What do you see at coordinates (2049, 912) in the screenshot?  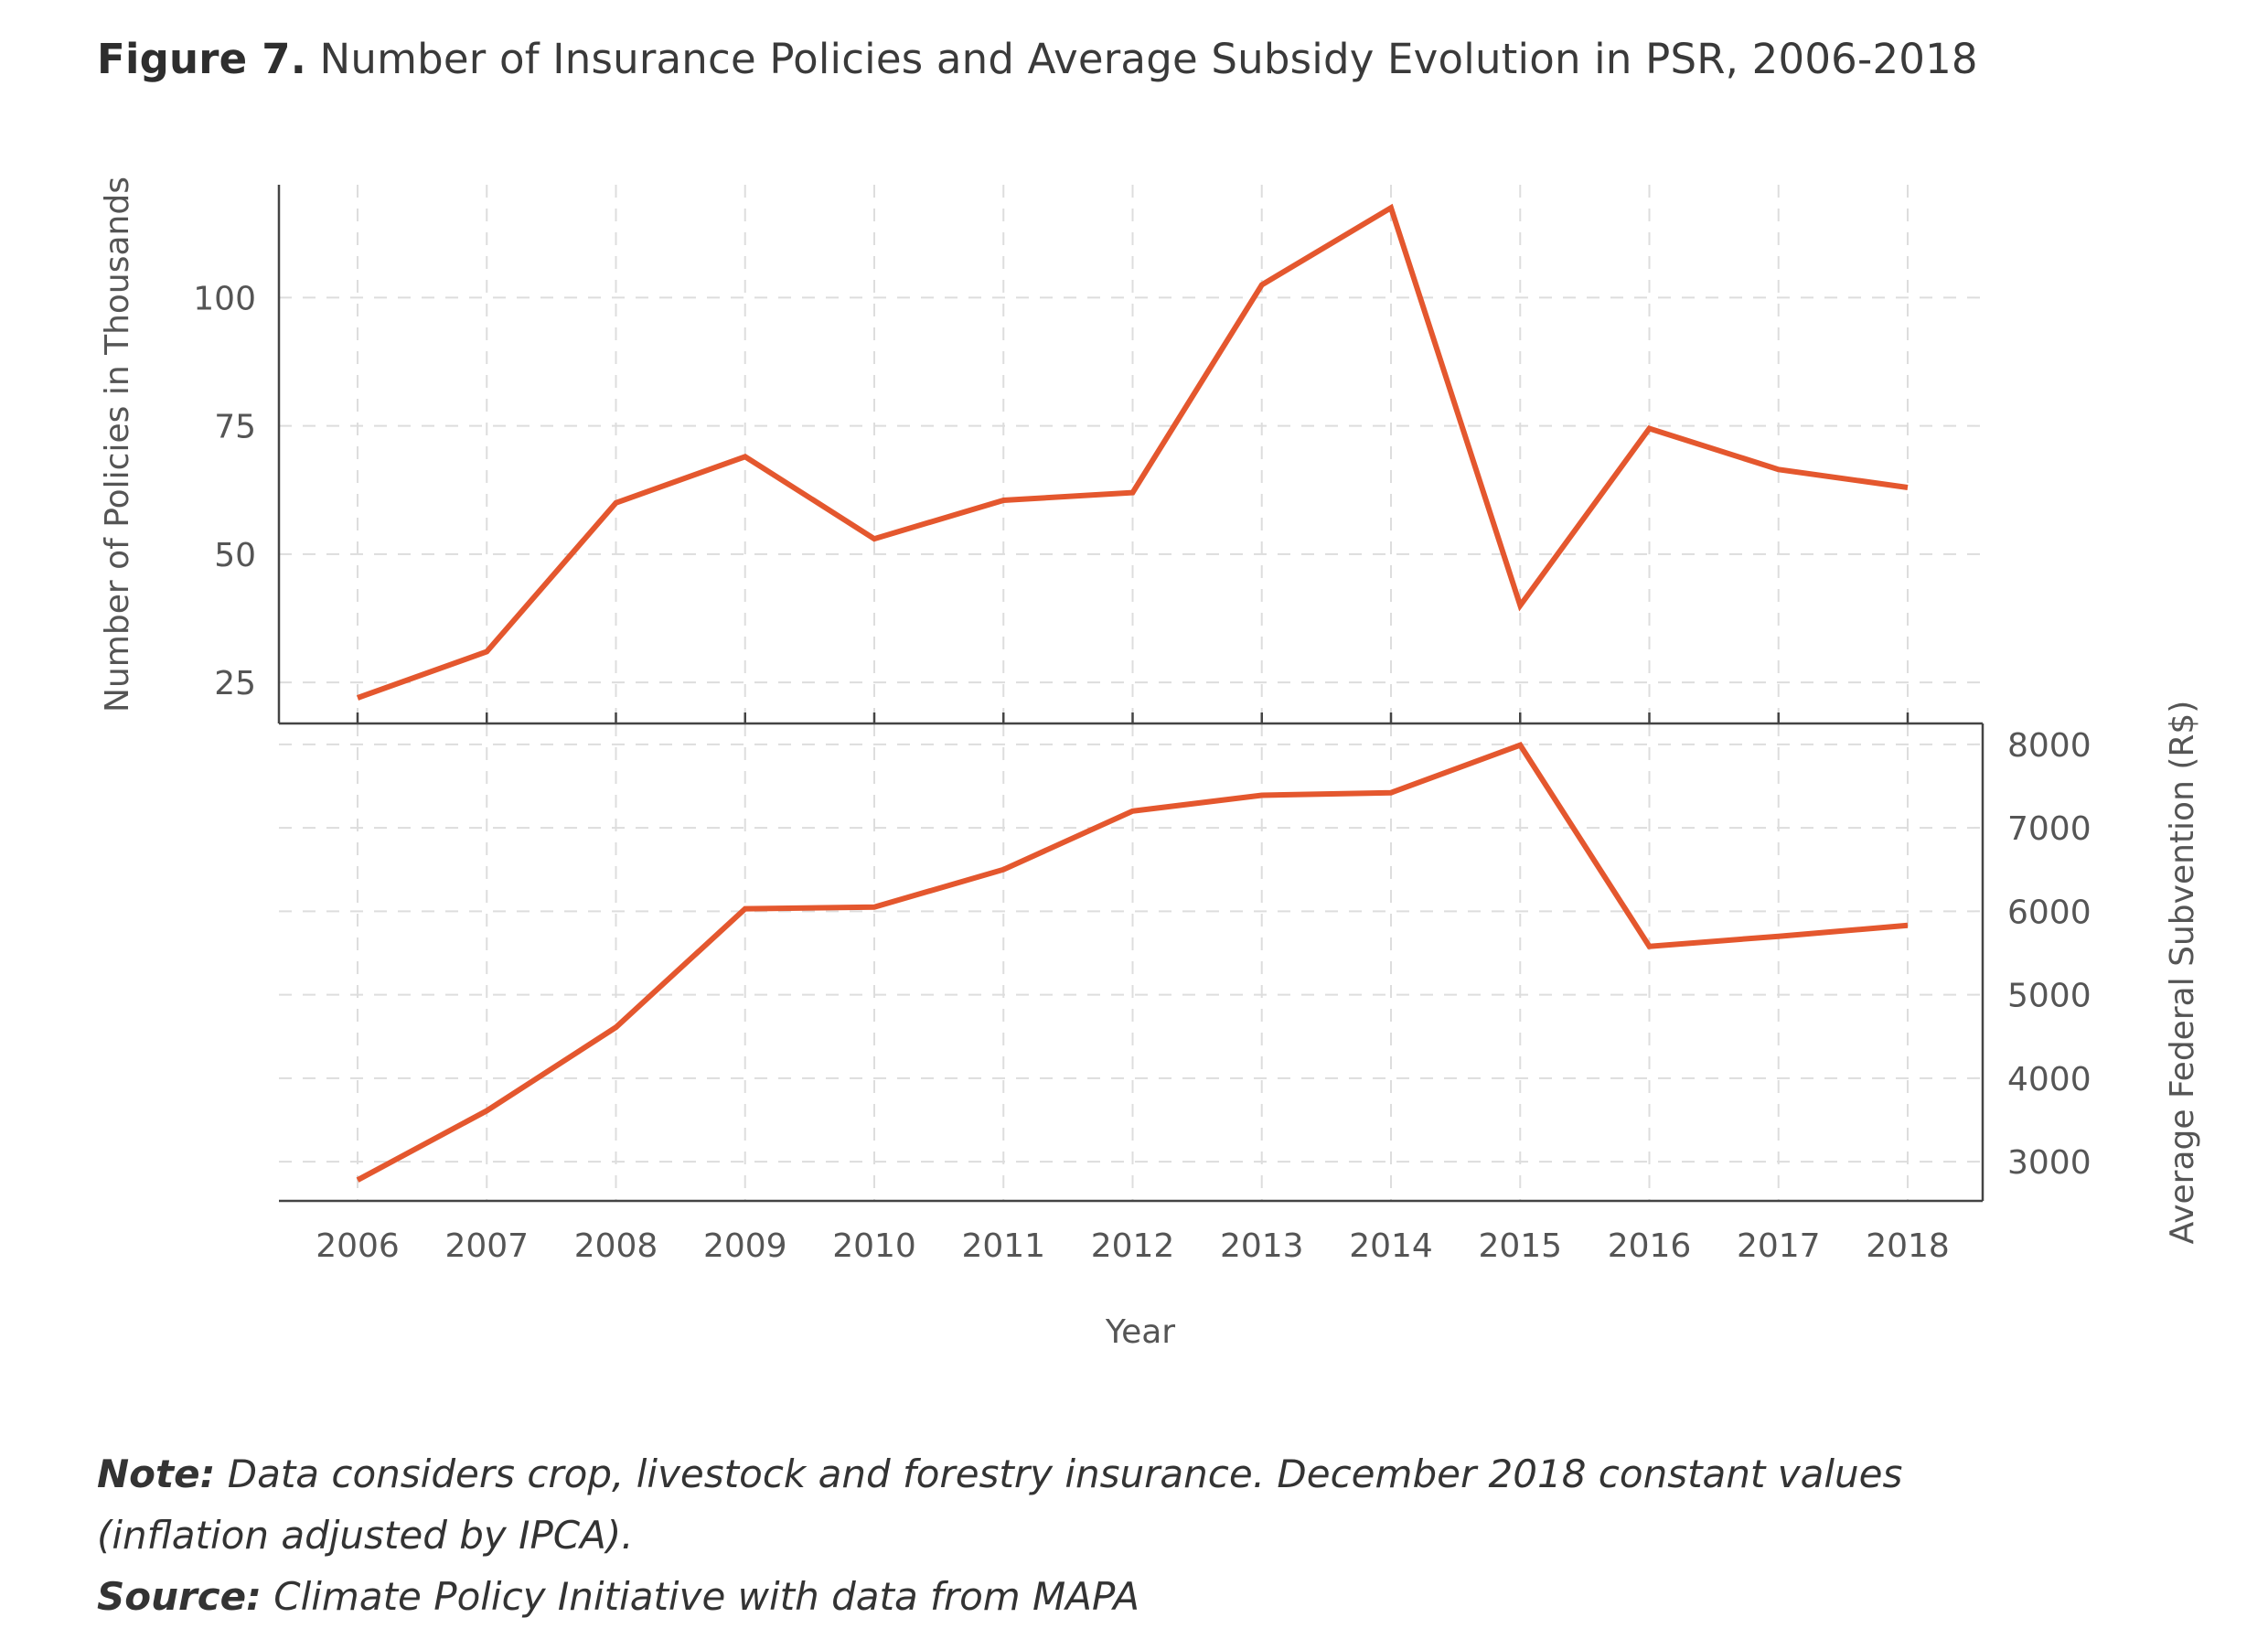 I see `bottom-y-tick-label: 6000` at bounding box center [2049, 912].